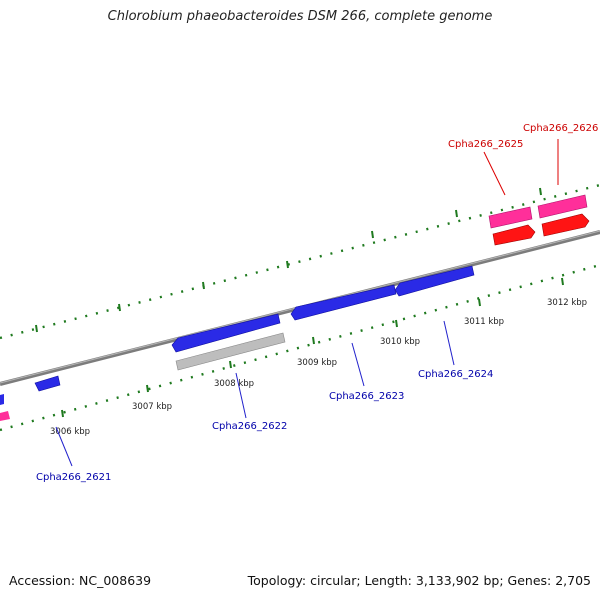 The width and height of the screenshot is (600, 600). What do you see at coordinates (5, 416) in the screenshot?
I see `gene-arrow-partial-left-pink` at bounding box center [5, 416].